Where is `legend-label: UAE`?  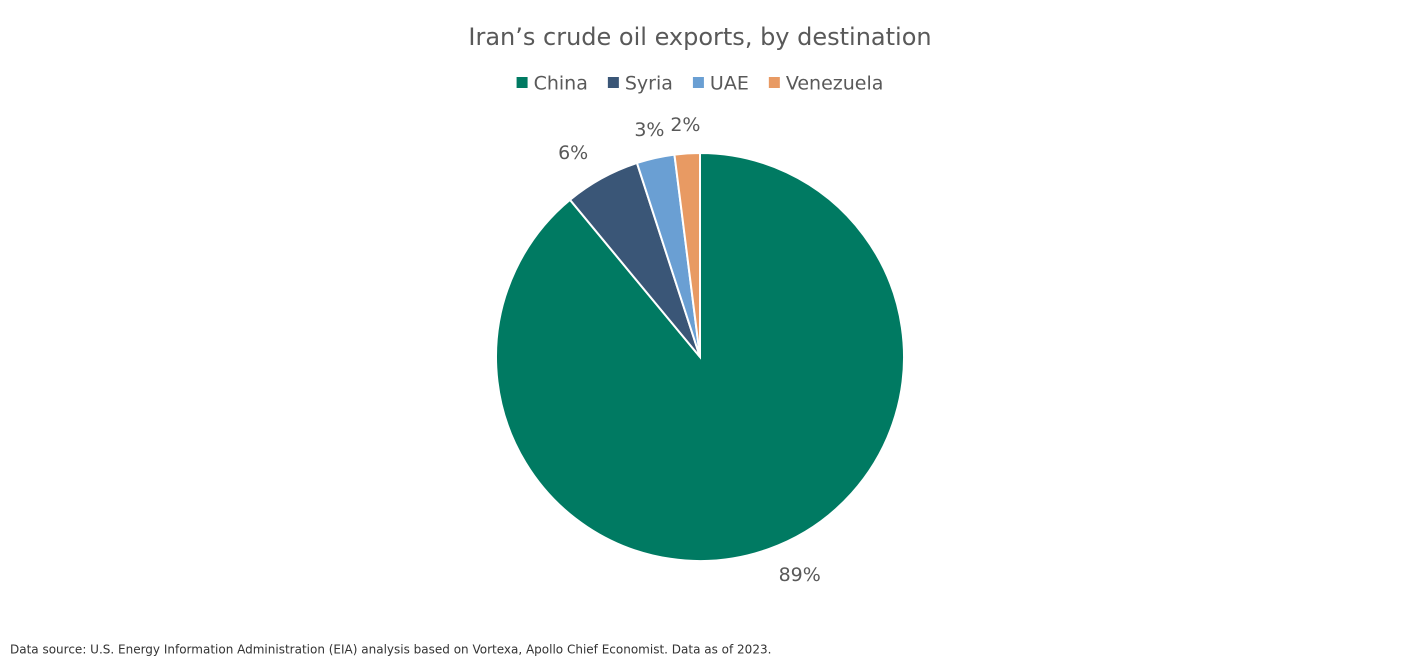 legend-label: UAE is located at coordinates (729, 84).